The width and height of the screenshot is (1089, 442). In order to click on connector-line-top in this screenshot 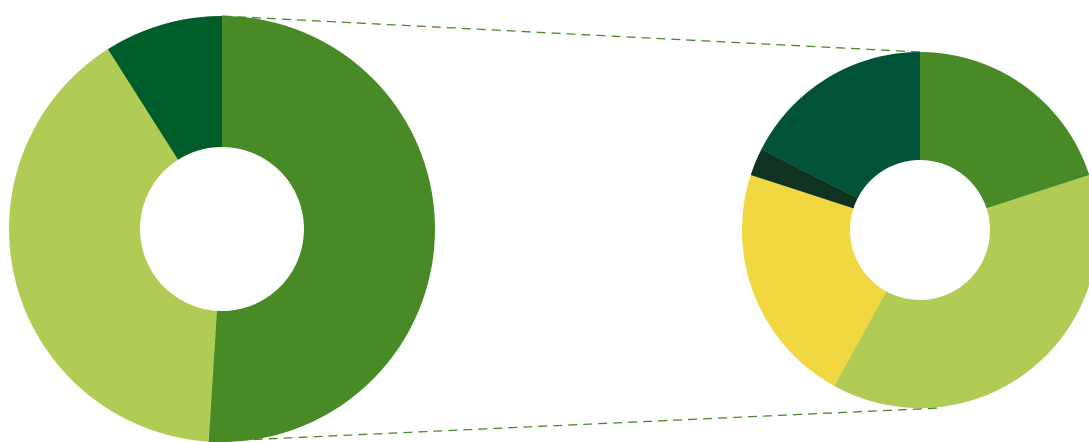, I will do `click(571, 34)`.